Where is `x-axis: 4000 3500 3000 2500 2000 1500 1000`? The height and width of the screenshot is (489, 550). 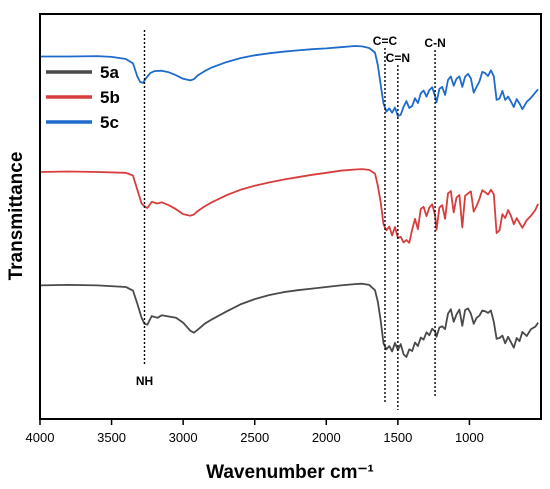 x-axis: 4000 3500 3000 2500 2000 1500 1000 is located at coordinates (255, 432).